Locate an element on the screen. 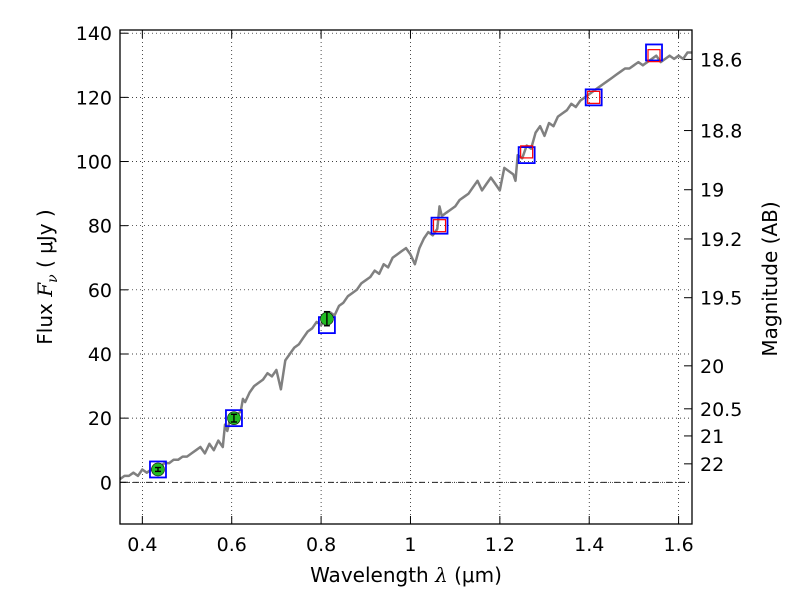 This screenshot has width=800, height=600. y-tick-label: 120 is located at coordinates (94, 98).